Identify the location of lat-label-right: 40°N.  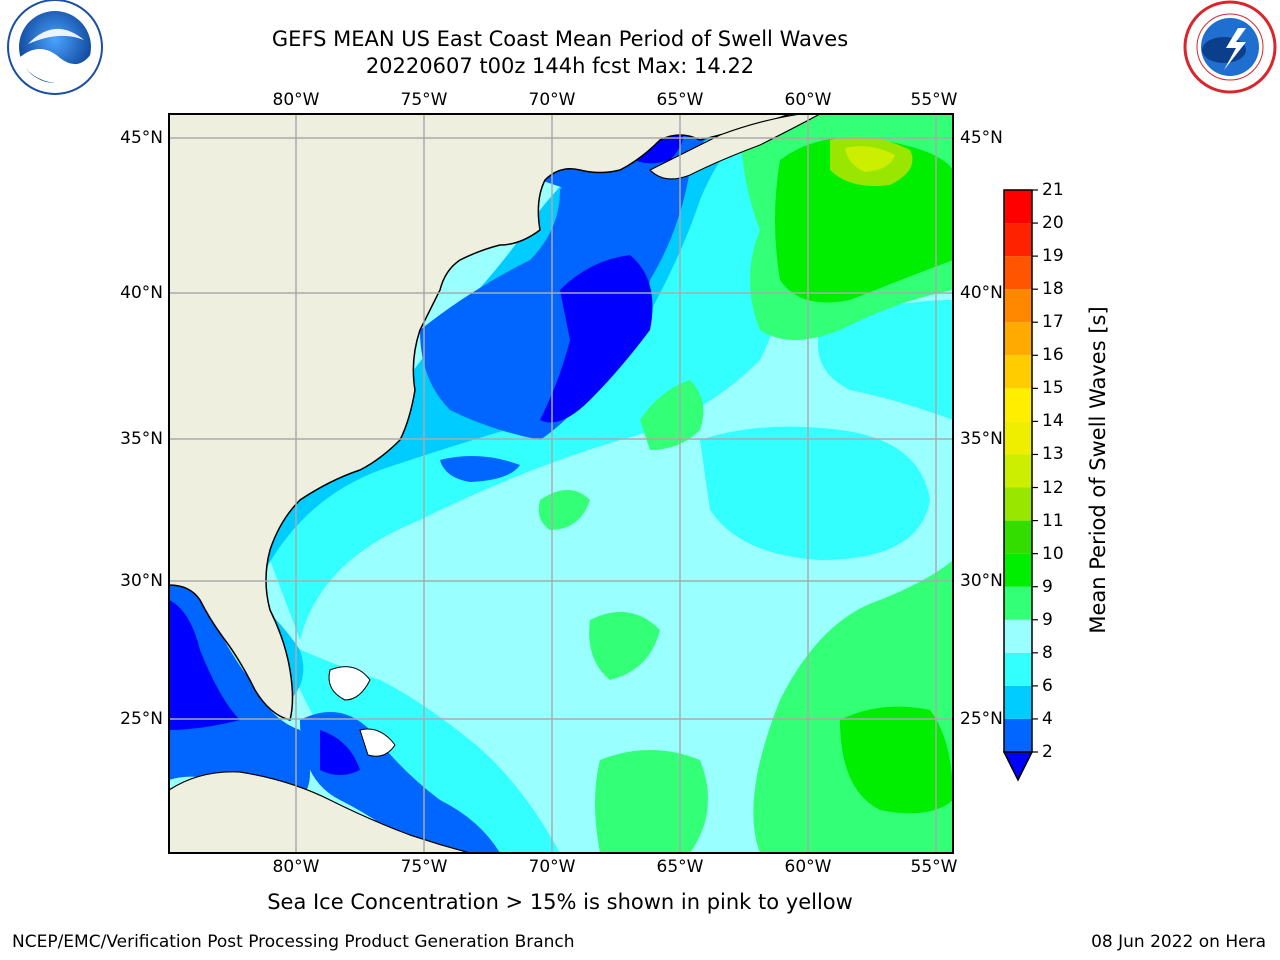
(981, 293).